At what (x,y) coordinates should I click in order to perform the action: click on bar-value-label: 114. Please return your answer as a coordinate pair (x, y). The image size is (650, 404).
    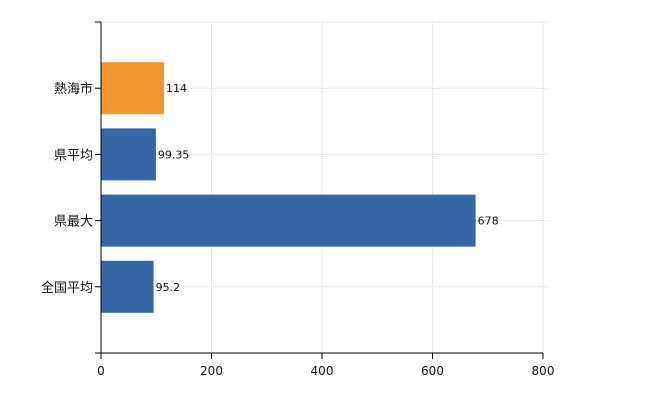
    Looking at the image, I should click on (176, 88).